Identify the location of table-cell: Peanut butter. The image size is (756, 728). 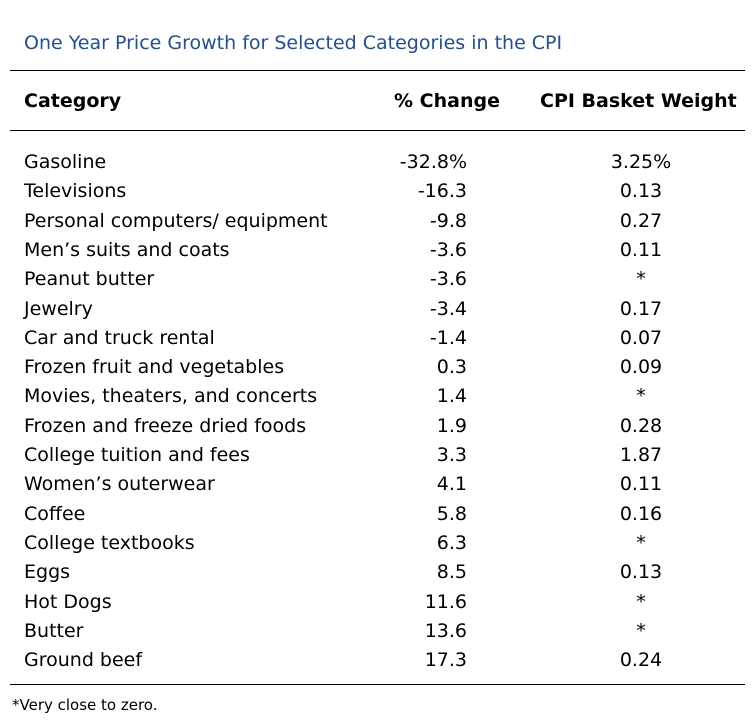
(89, 279).